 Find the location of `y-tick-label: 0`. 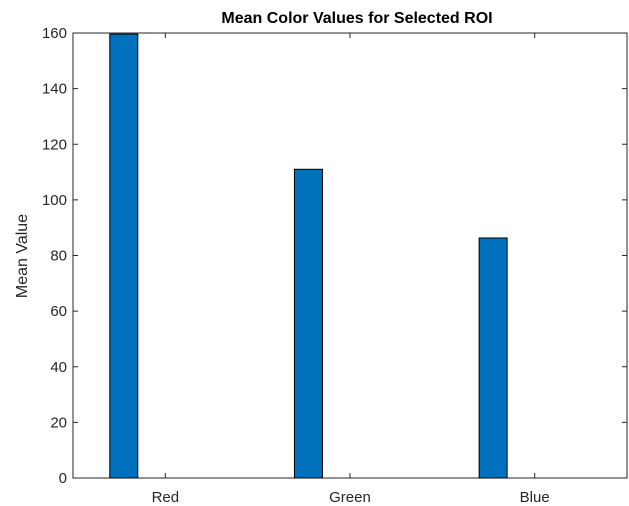

y-tick-label: 0 is located at coordinates (63, 478).